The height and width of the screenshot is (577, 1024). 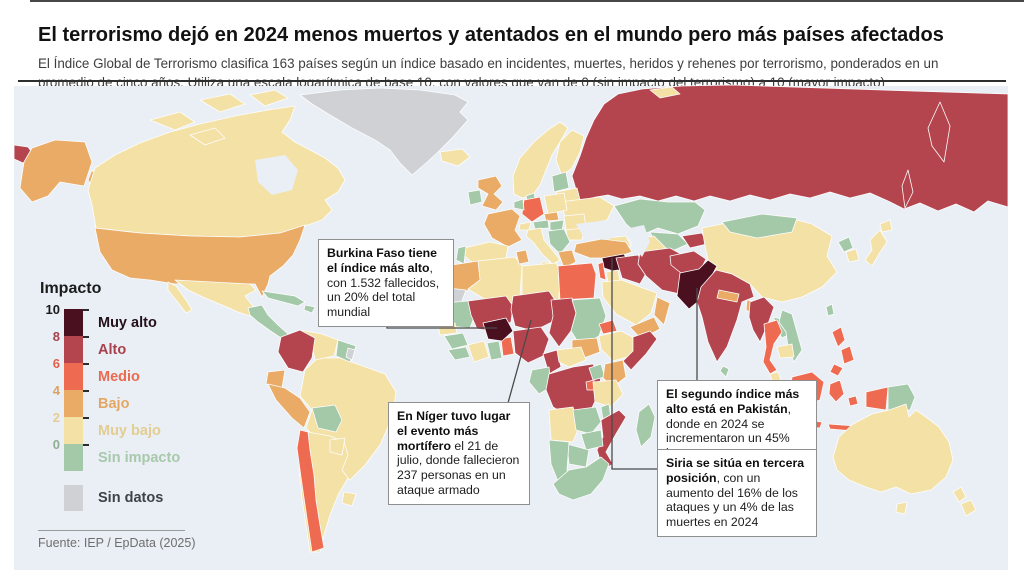 I want to click on map-region-saudi, so click(x=629, y=302).